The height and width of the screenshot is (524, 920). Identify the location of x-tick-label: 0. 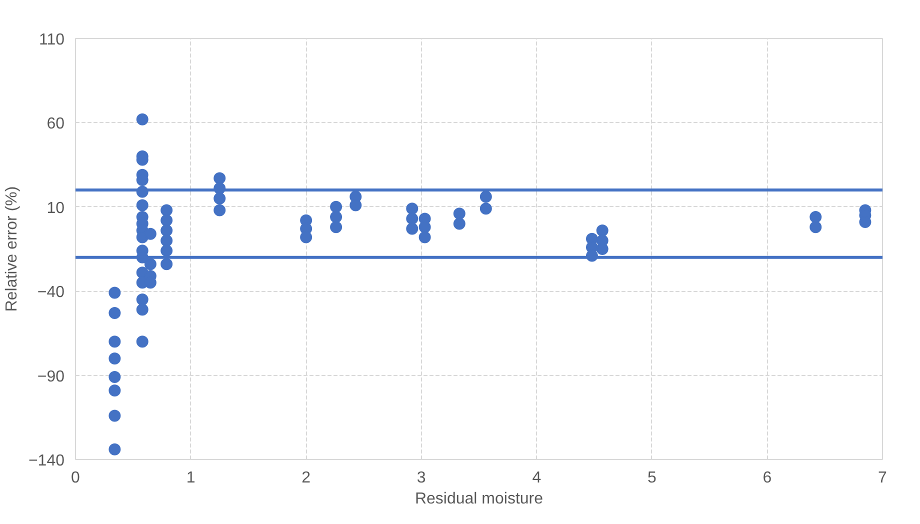
(75, 478).